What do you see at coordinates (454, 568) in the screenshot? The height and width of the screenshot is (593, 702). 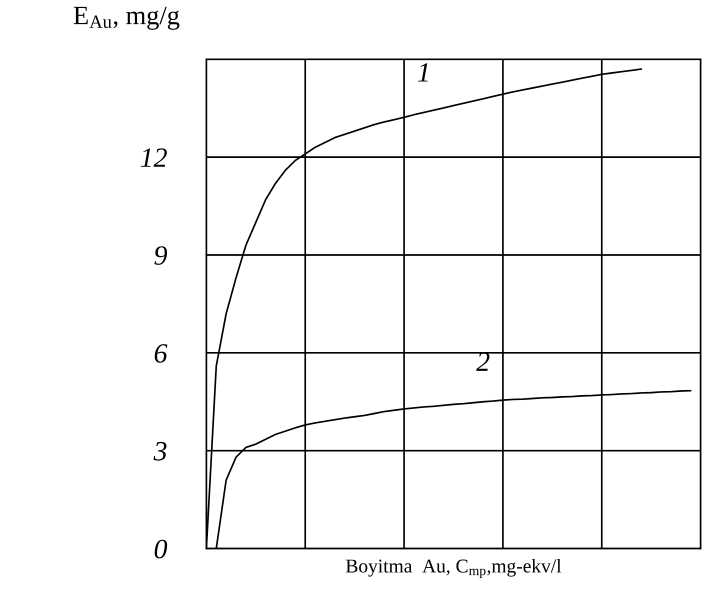 I see `x-axis-title: Boyitma Au, C$_{mp}$,mg-ekv/l` at bounding box center [454, 568].